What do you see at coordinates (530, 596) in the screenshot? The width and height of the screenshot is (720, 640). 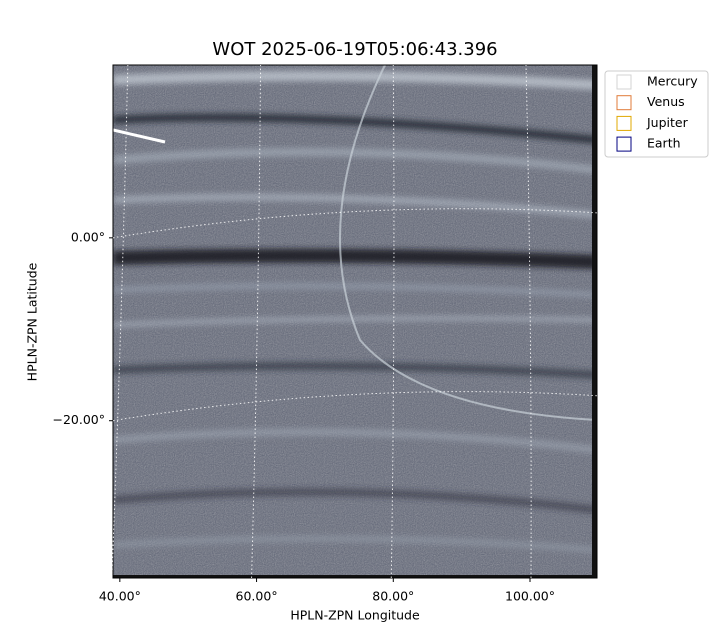 I see `x-tick-label: 100.00°` at bounding box center [530, 596].